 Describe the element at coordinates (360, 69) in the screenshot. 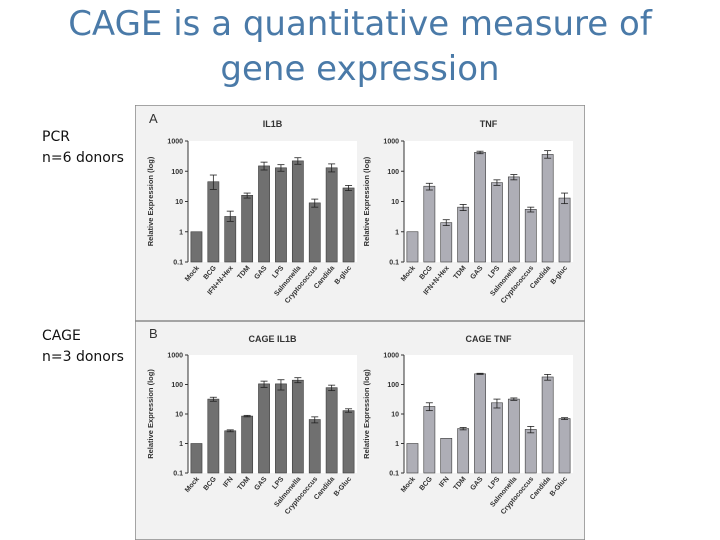

I see `slide-title-line2: gene expression` at that location.